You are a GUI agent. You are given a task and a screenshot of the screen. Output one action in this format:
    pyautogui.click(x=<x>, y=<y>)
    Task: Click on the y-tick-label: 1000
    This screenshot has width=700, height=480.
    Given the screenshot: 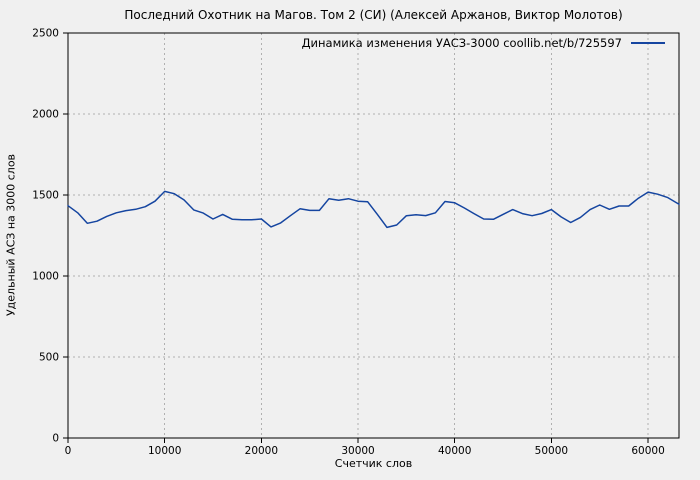 What is the action you would take?
    pyautogui.click(x=45, y=277)
    